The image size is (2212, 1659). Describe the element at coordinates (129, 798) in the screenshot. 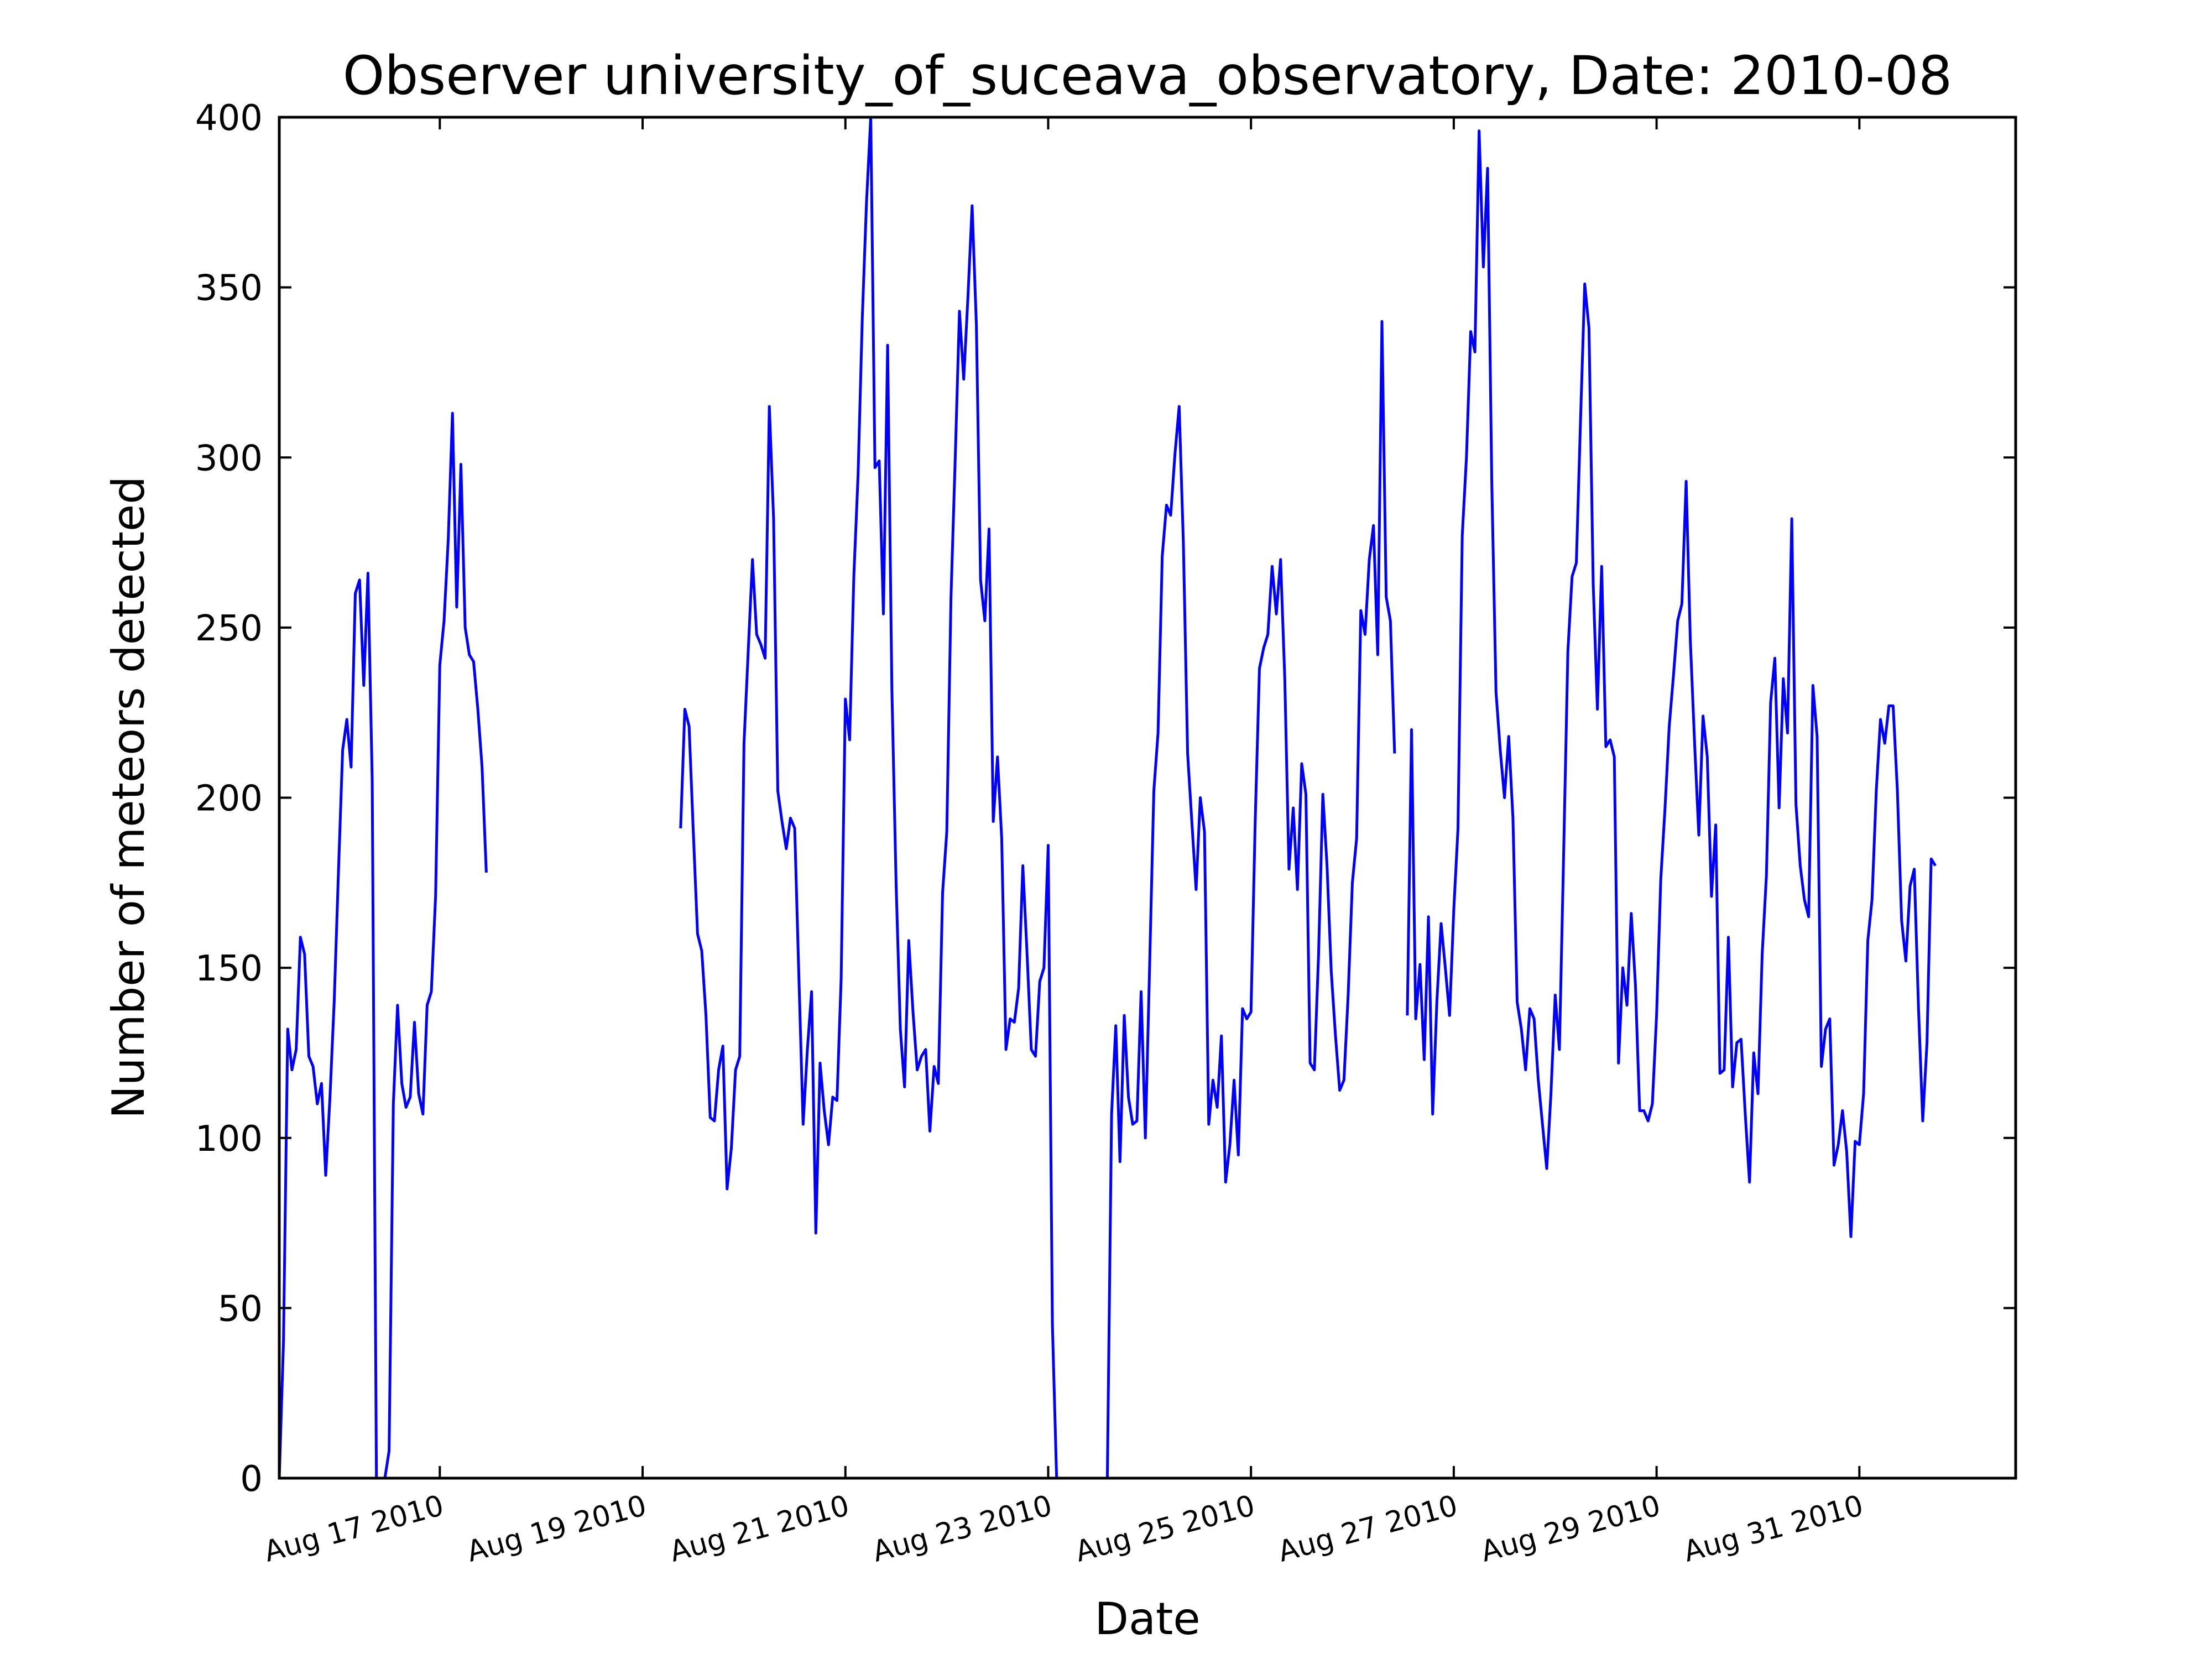

I see `y-axis-label: Number of meteors detected` at that location.